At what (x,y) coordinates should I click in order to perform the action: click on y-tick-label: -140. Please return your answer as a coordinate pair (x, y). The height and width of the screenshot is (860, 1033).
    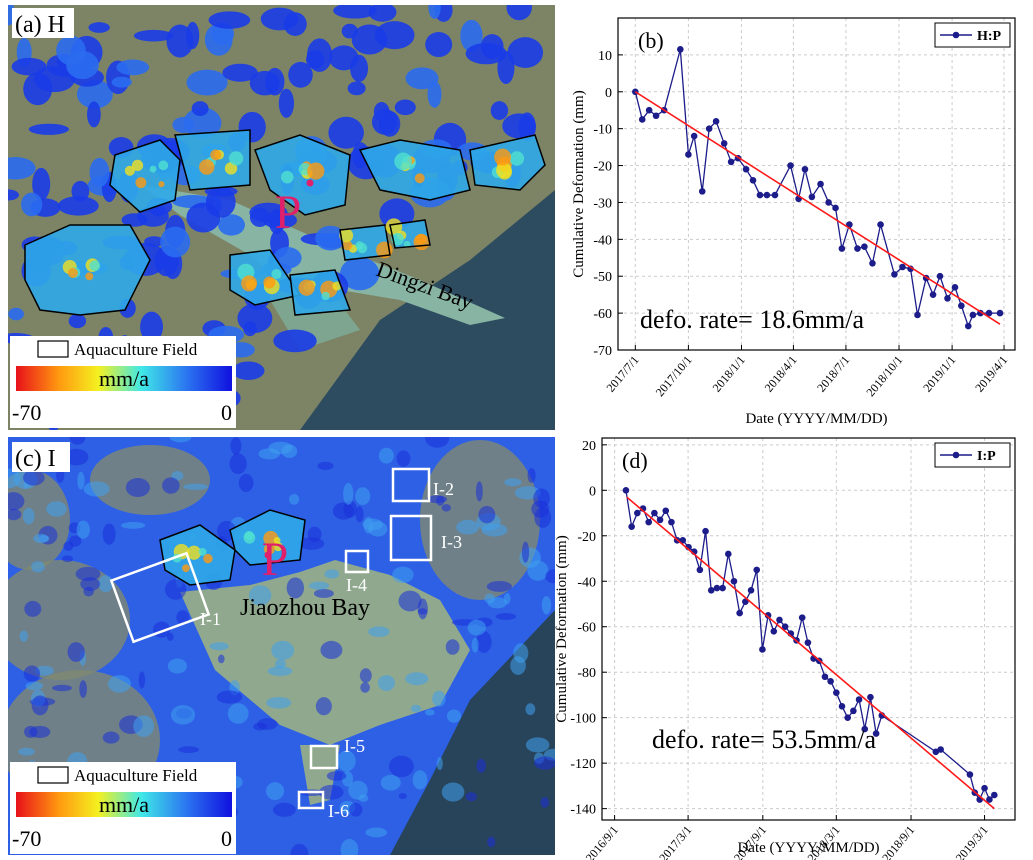
    Looking at the image, I should click on (583, 810).